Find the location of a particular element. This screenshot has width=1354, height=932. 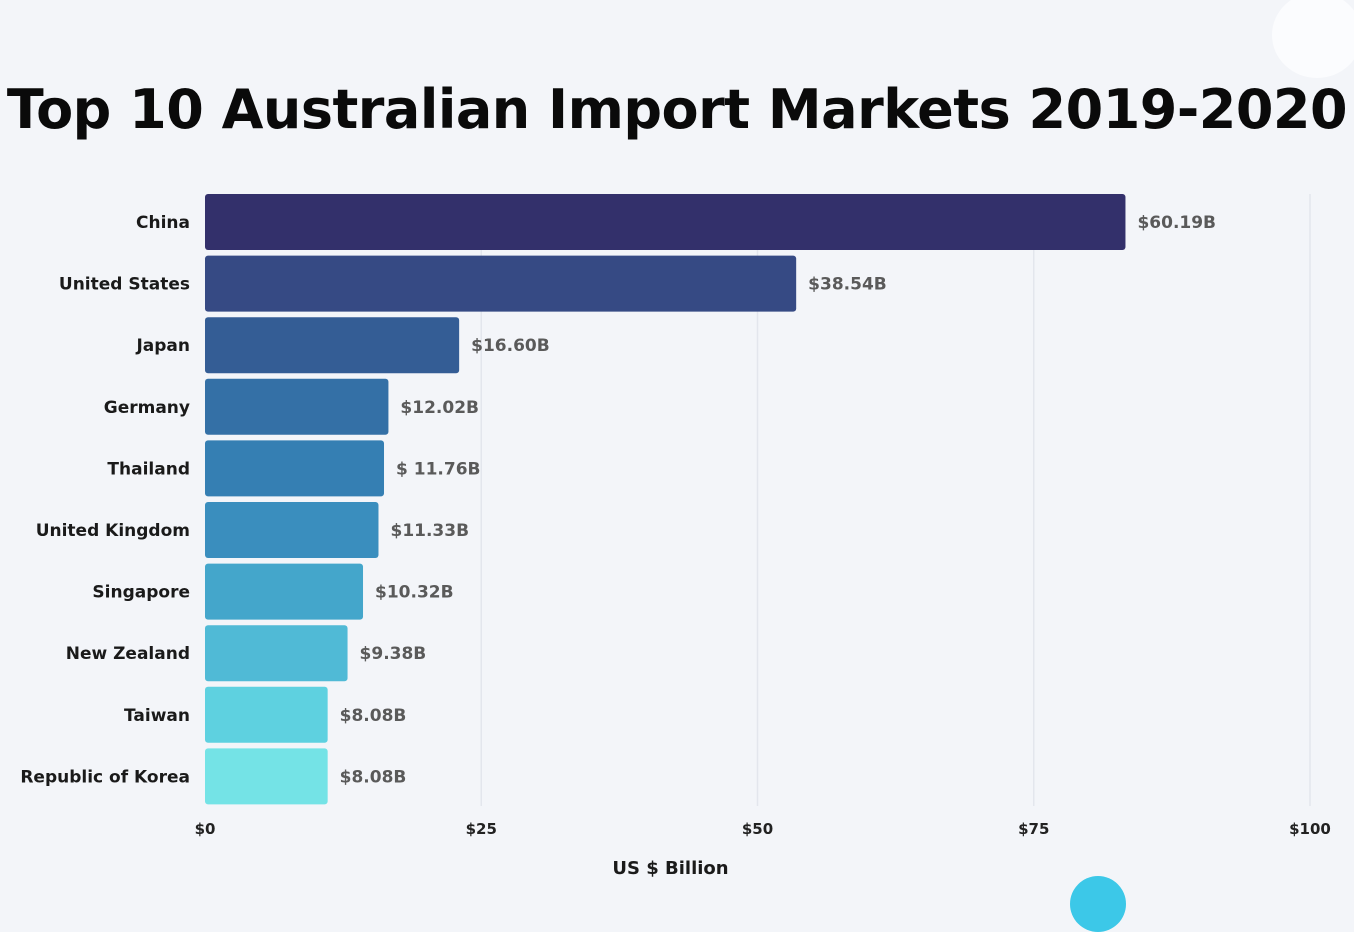

category-label: Republic of Korea is located at coordinates (105, 777).